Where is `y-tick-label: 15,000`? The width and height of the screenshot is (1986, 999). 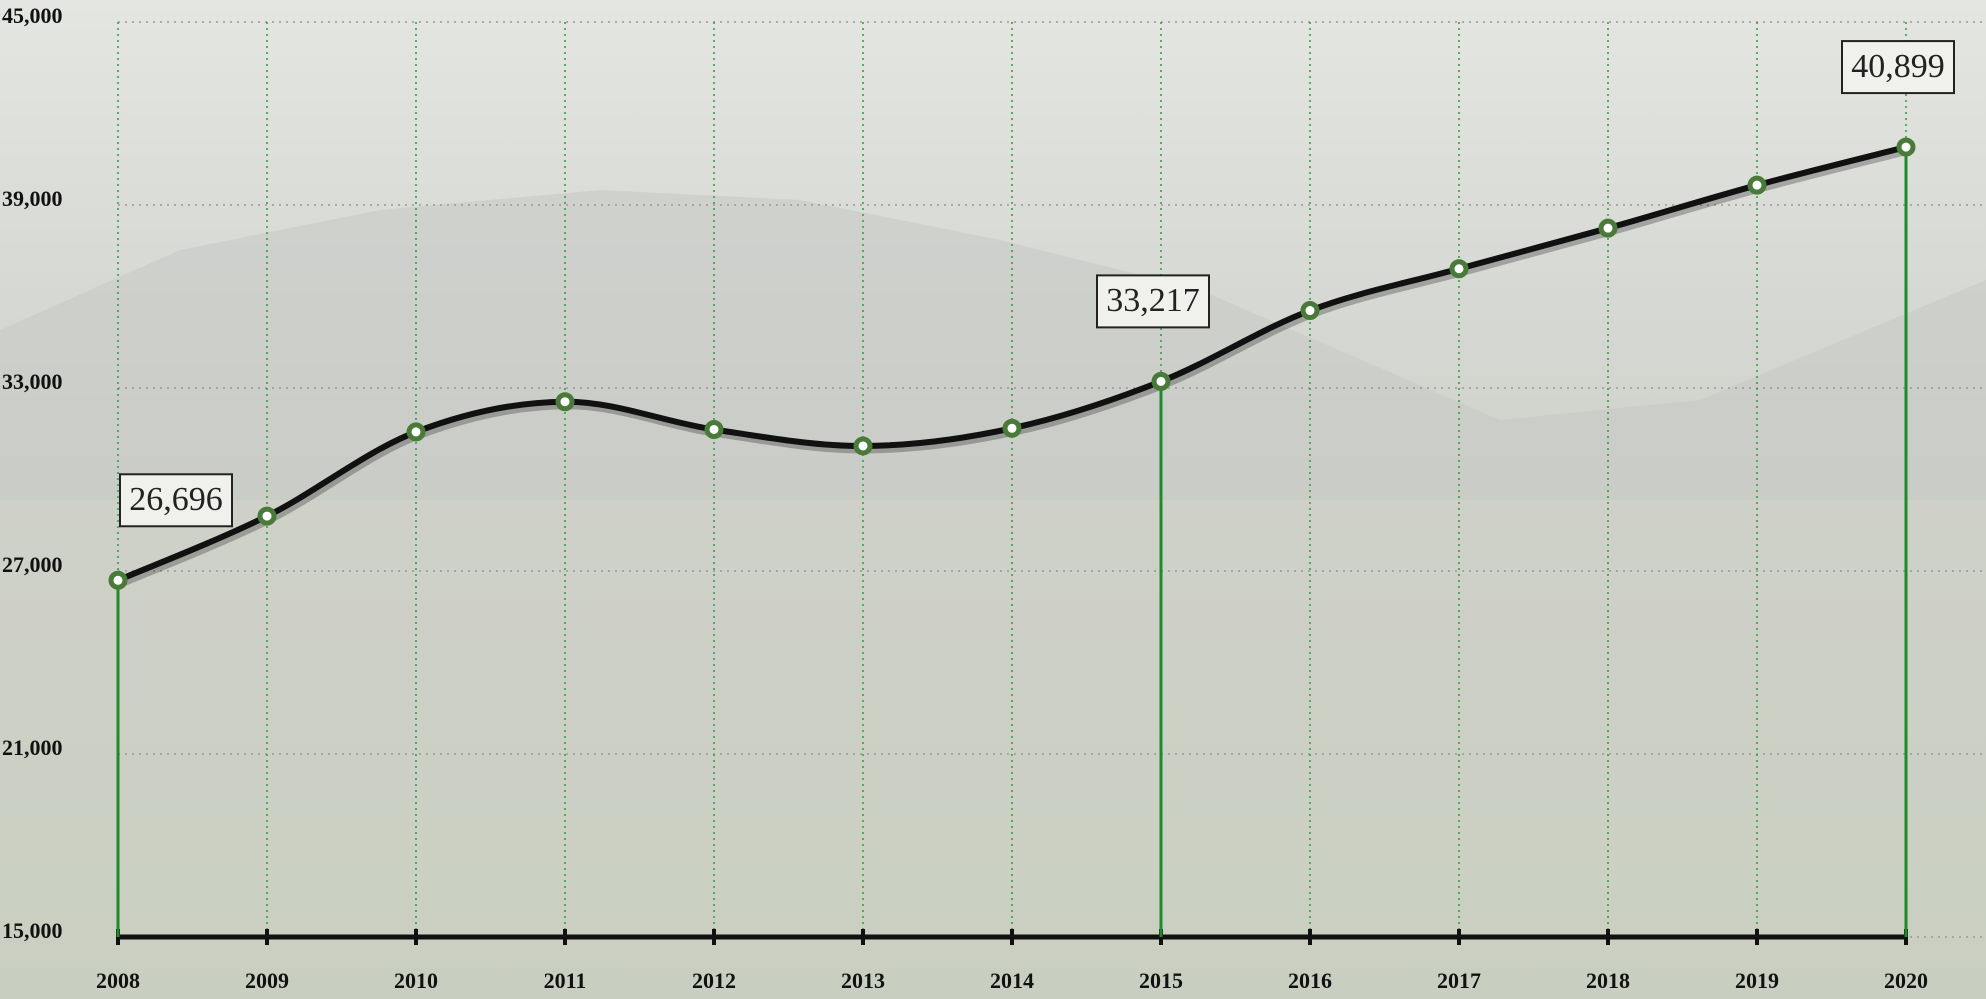
y-tick-label: 15,000 is located at coordinates (32, 930).